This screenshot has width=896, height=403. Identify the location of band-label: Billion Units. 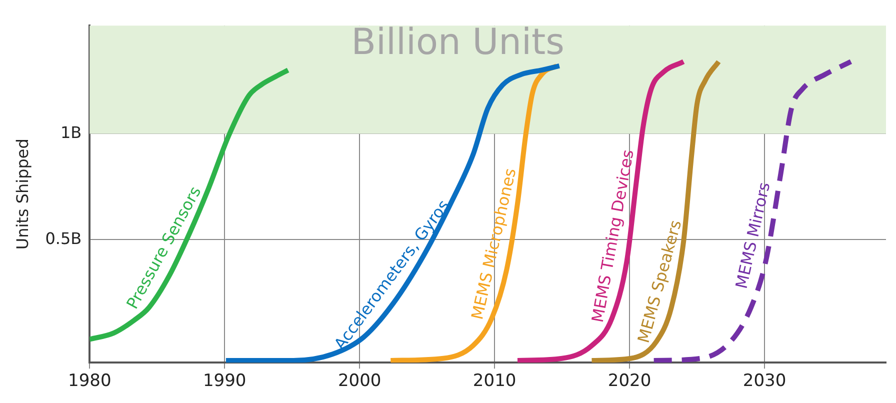
(457, 42).